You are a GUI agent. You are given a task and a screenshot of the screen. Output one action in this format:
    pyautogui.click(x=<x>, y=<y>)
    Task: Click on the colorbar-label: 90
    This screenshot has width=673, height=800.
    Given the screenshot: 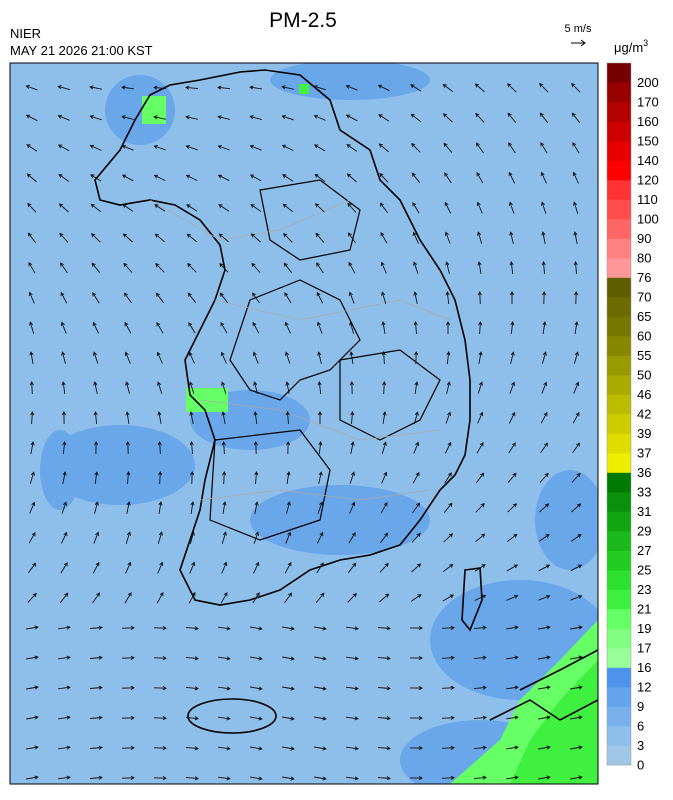 What is the action you would take?
    pyautogui.click(x=644, y=238)
    